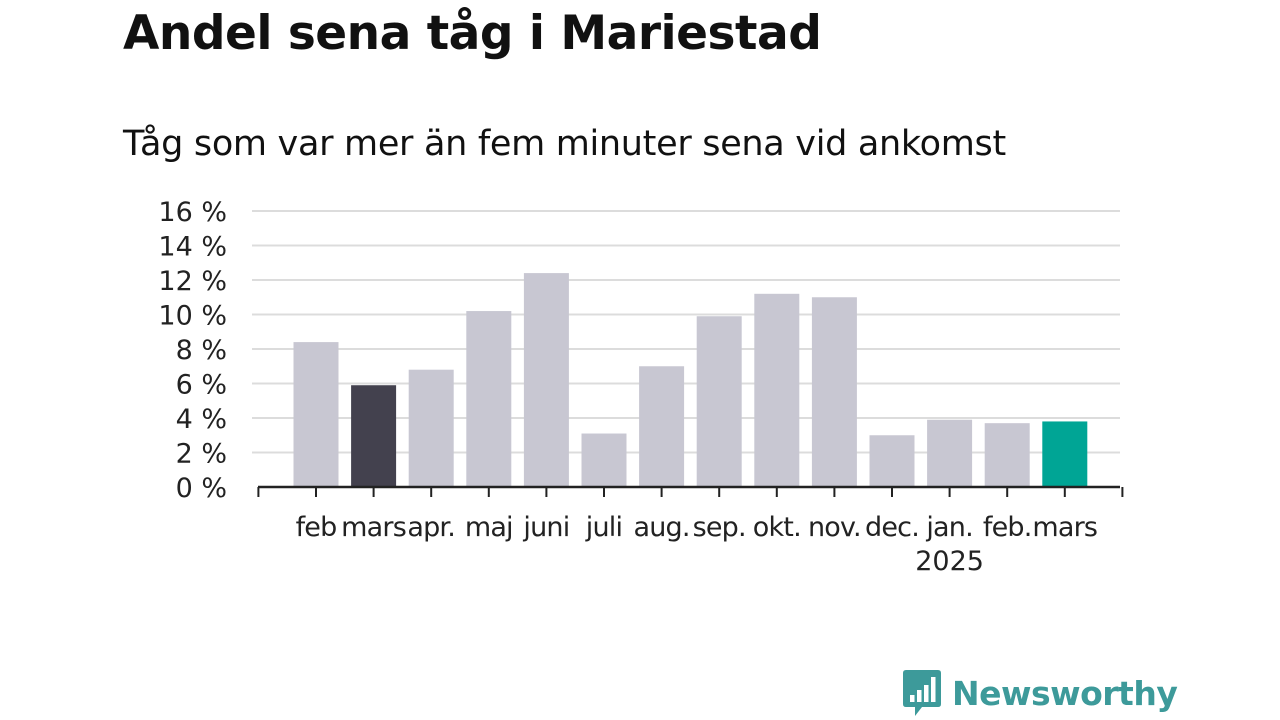 Image resolution: width=1280 pixels, height=720 pixels. I want to click on bar-chart-speech-bubble-icon, so click(922, 693).